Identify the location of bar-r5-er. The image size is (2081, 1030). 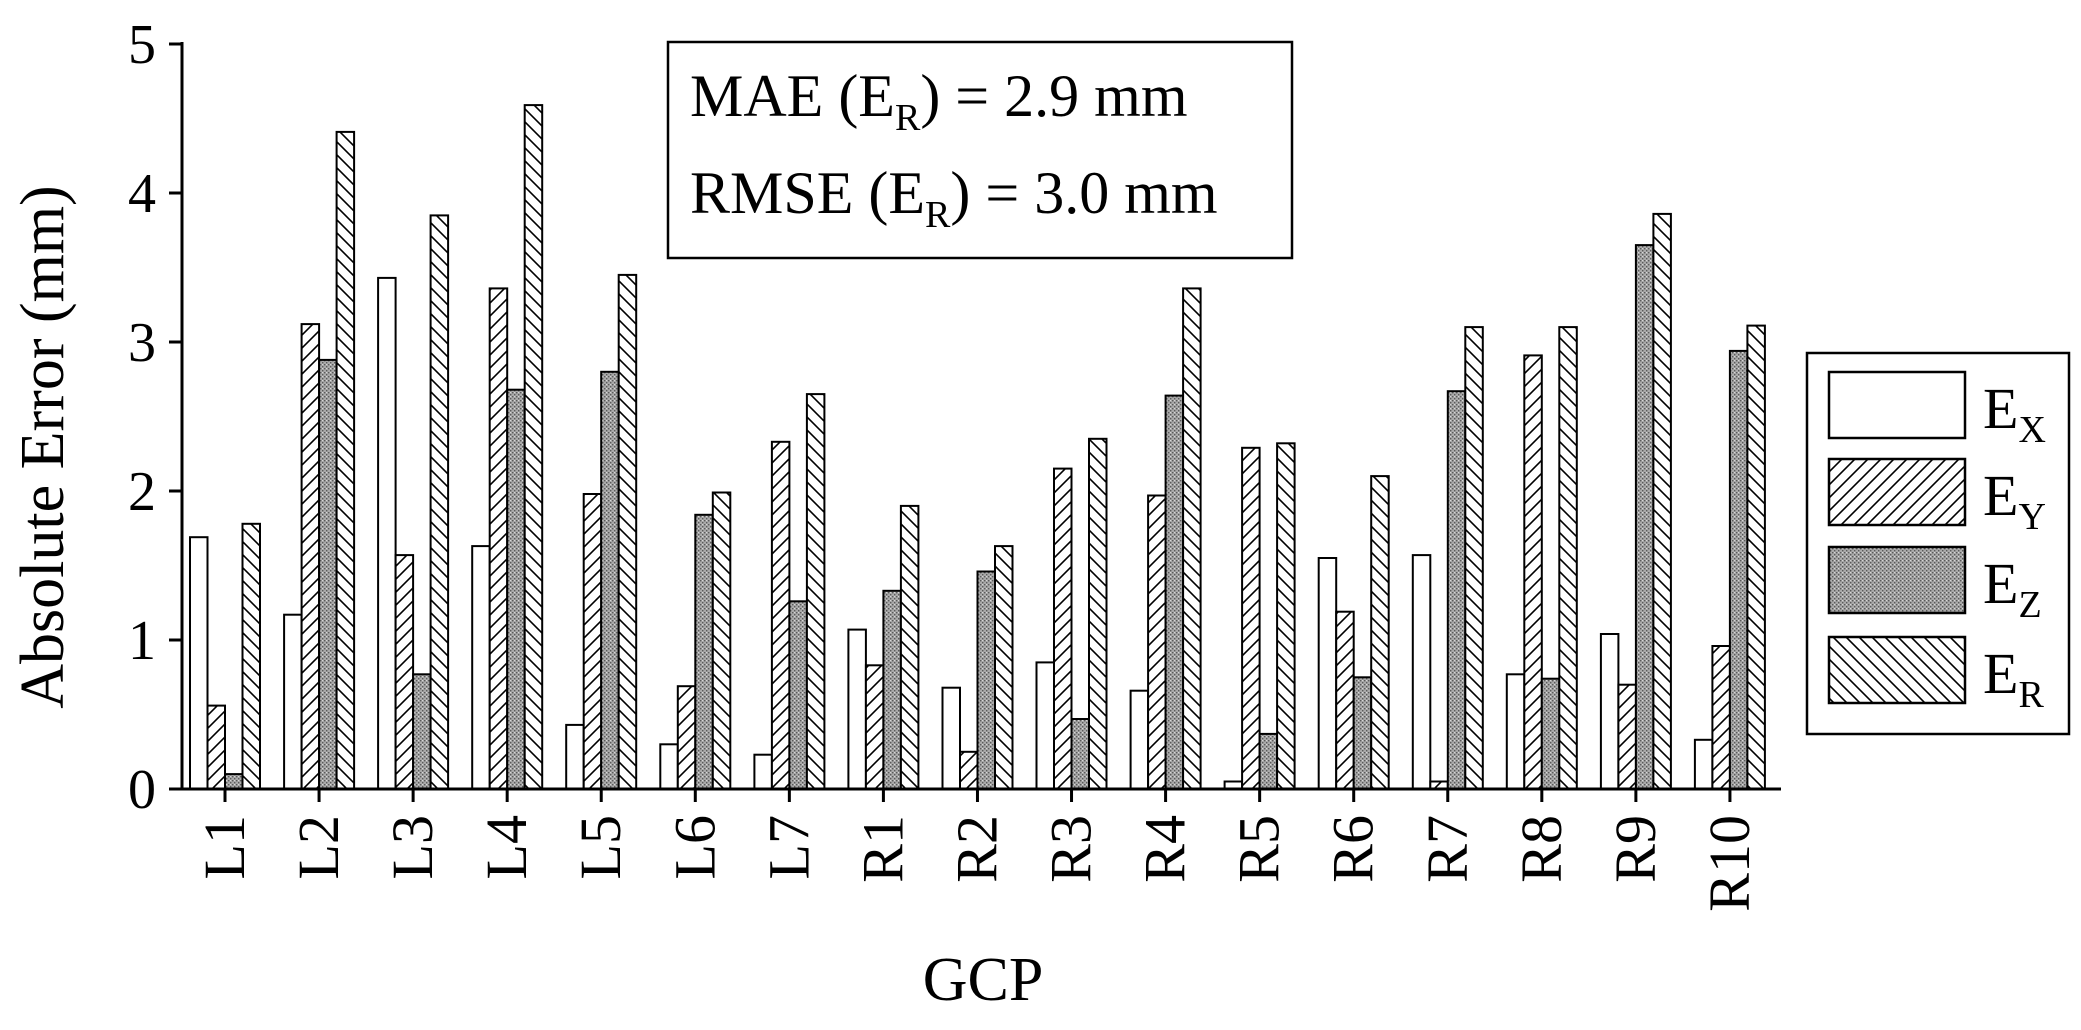
(1286, 616).